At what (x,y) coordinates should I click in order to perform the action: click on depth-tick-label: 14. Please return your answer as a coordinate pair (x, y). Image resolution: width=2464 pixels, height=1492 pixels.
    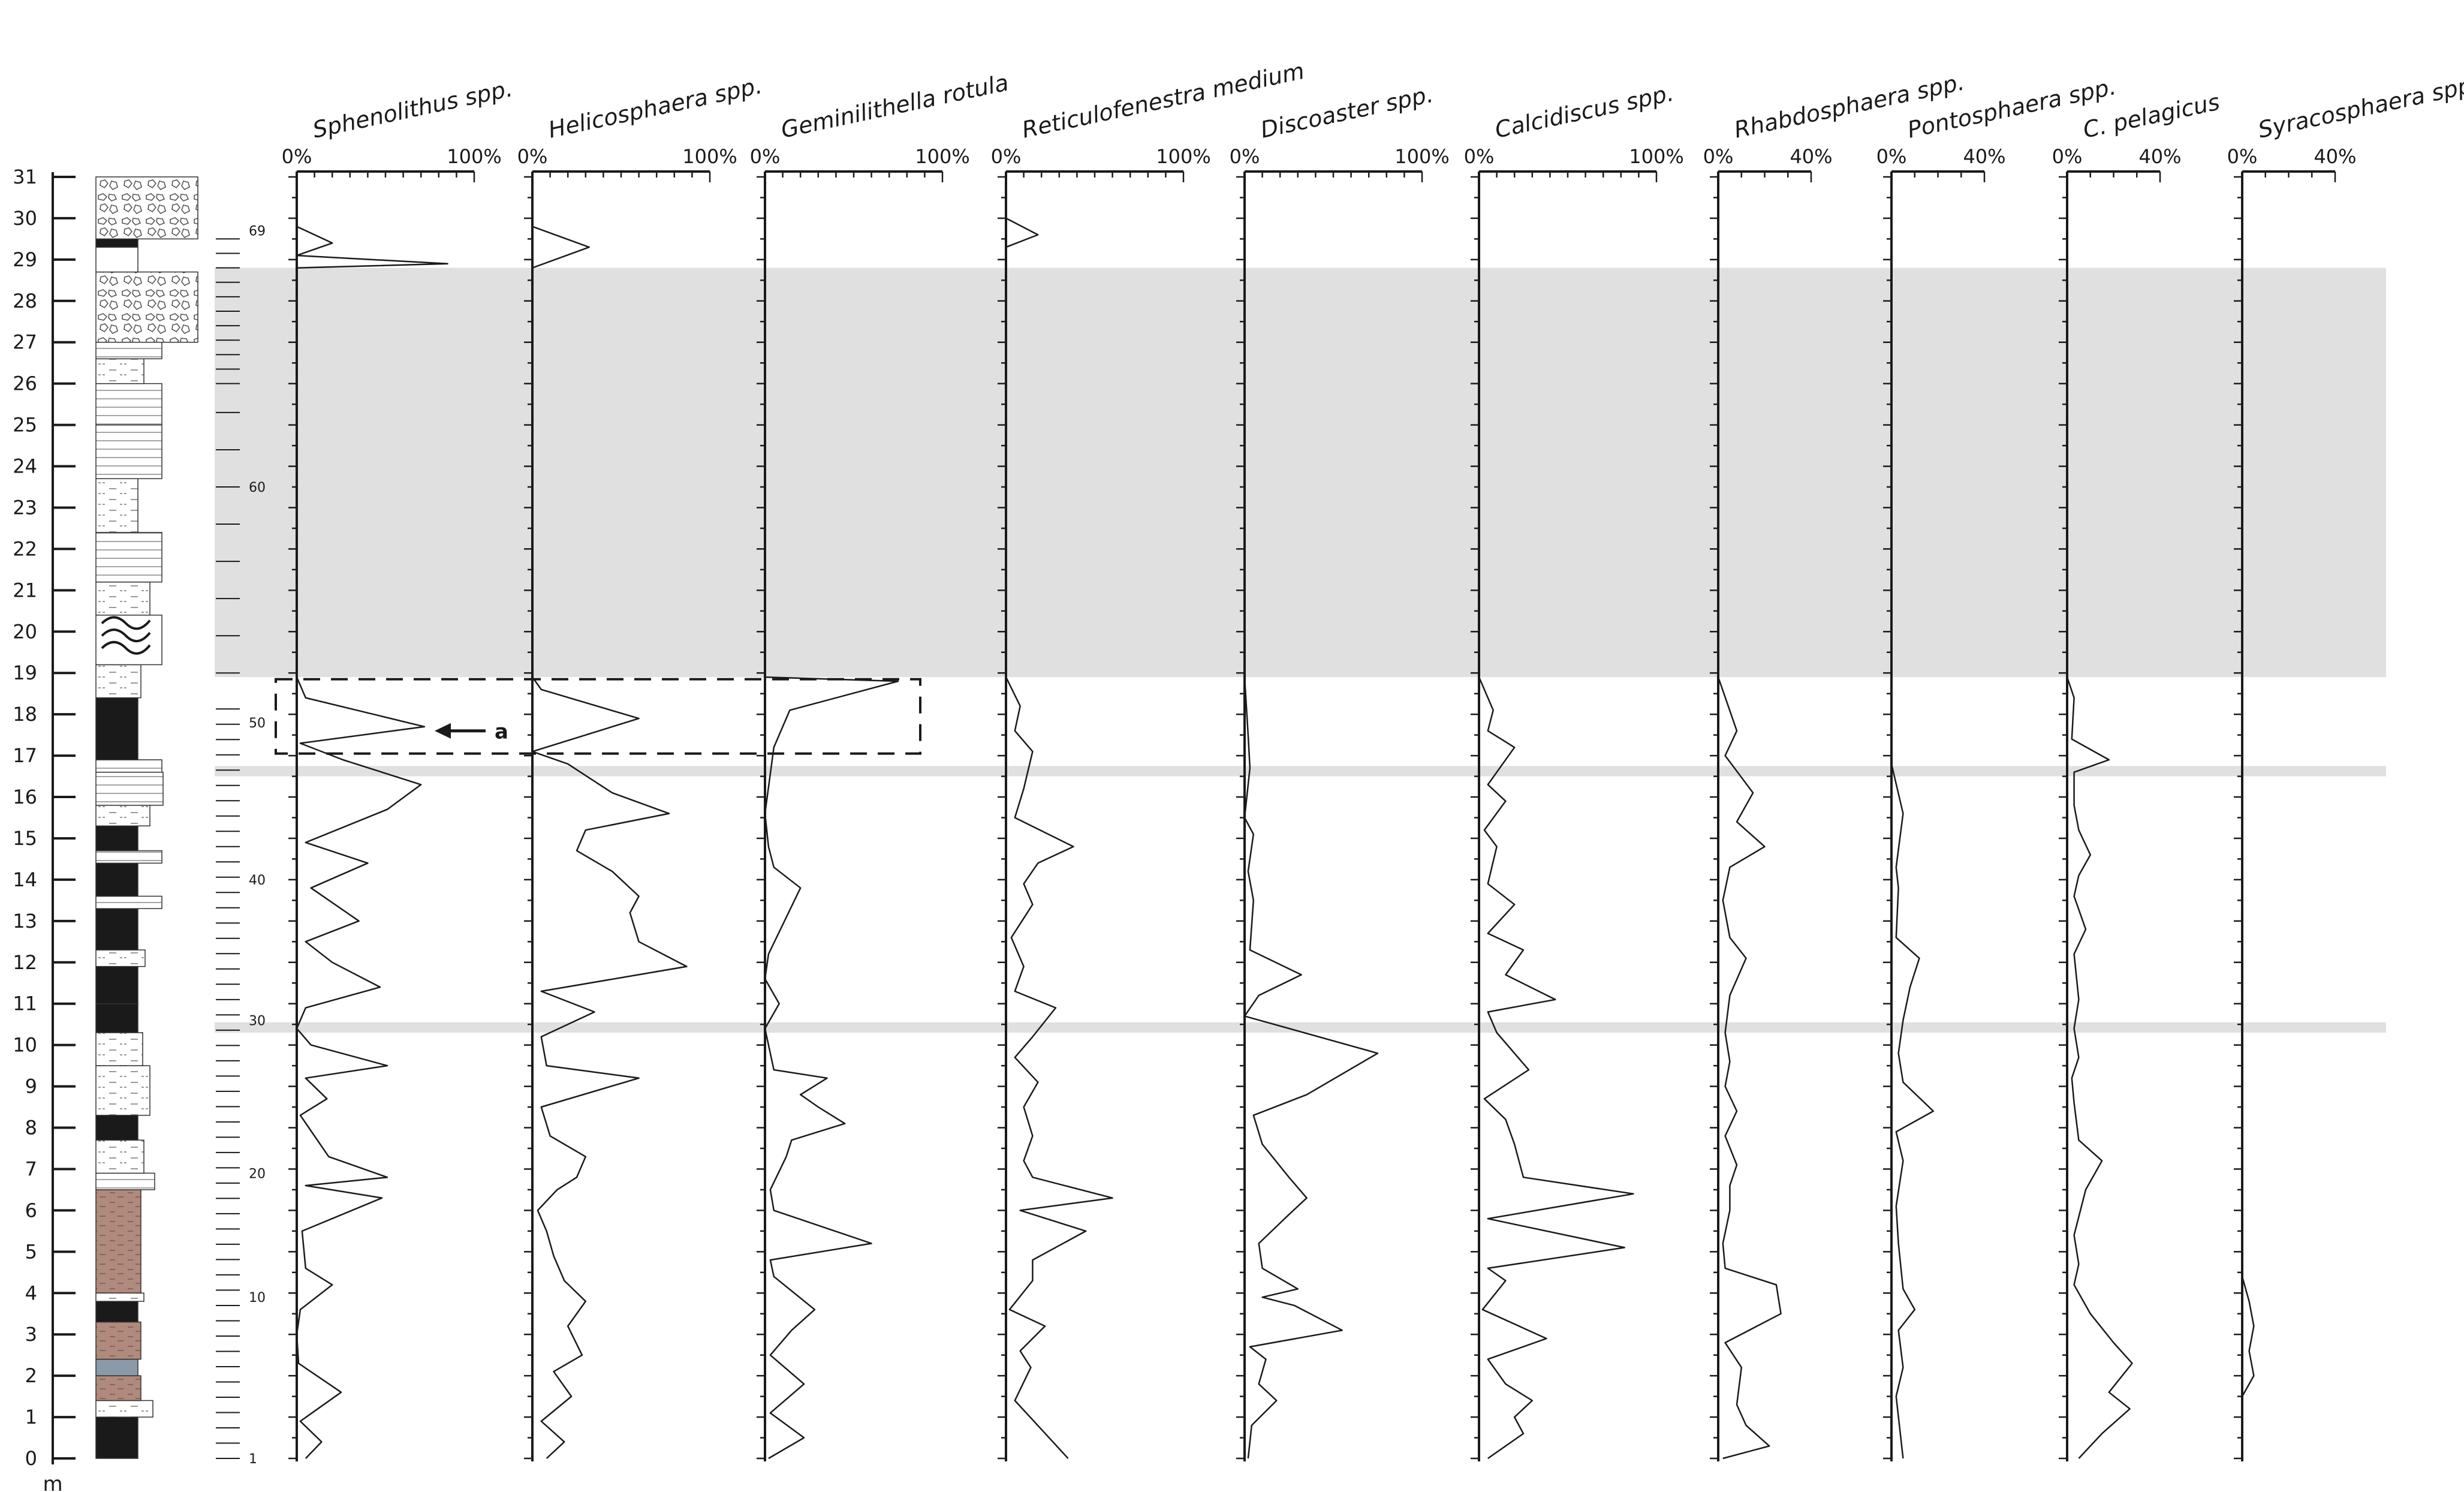
    Looking at the image, I should click on (25, 879).